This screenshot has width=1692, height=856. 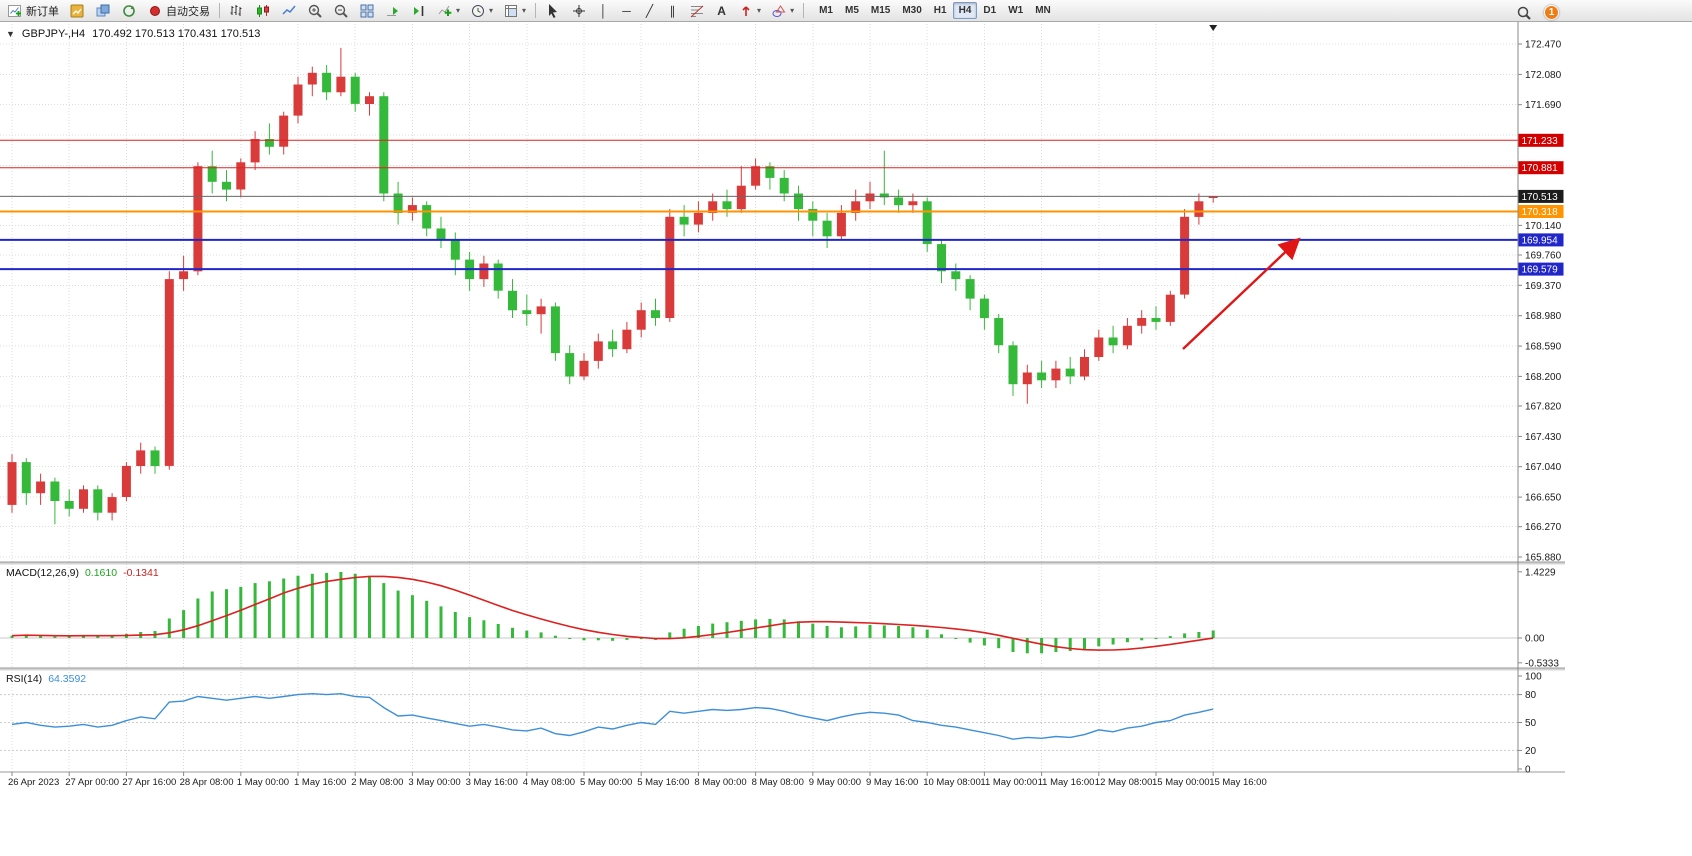 I want to click on templates-button: ▾, so click(x=514, y=10).